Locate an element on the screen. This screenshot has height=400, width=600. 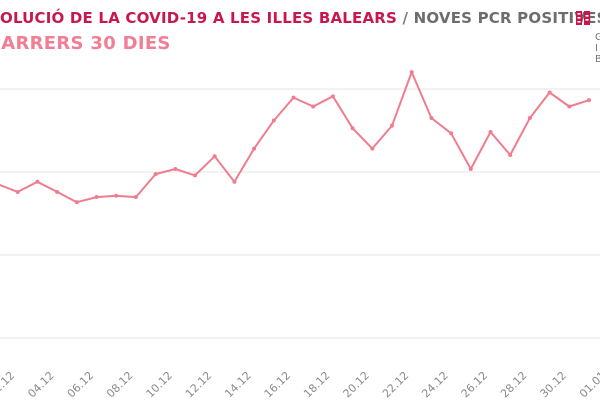
x-tick-label: 12.12 is located at coordinates (198, 384).